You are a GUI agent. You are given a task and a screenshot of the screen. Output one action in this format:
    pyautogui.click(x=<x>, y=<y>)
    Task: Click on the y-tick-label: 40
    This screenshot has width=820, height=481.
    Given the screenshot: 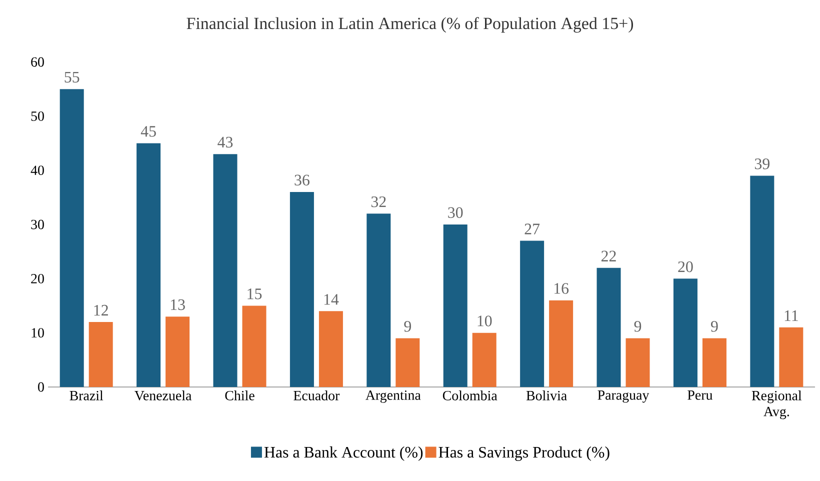 What is the action you would take?
    pyautogui.click(x=37, y=171)
    